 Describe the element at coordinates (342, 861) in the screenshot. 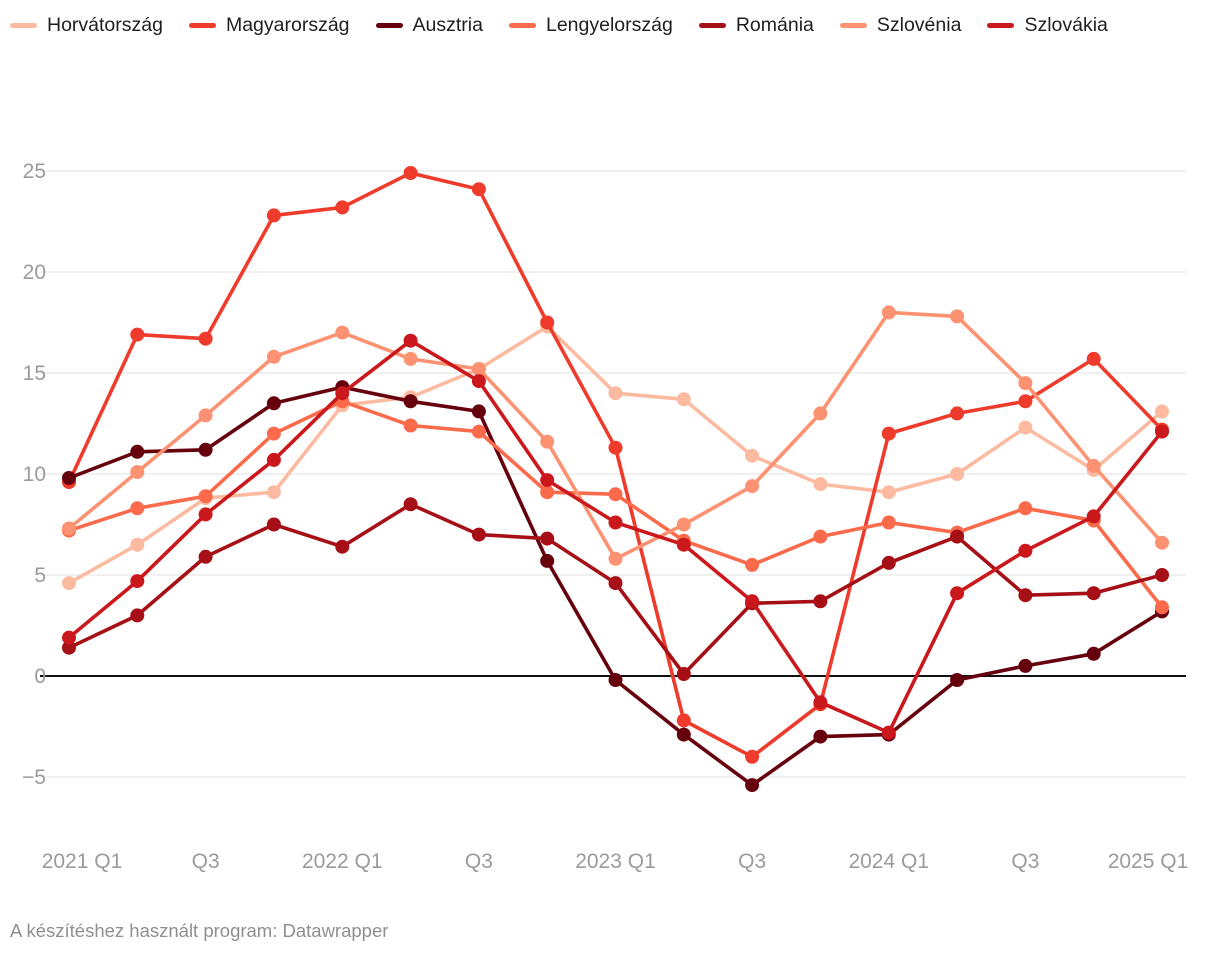

I see `x-tick-label: 2022 Q1` at that location.